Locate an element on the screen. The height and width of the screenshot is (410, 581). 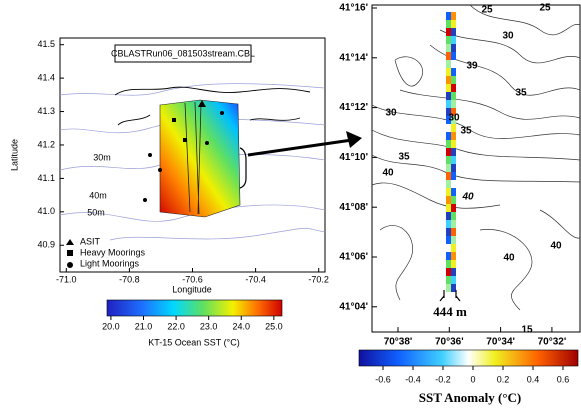
depth-label: 30m is located at coordinates (102, 157).